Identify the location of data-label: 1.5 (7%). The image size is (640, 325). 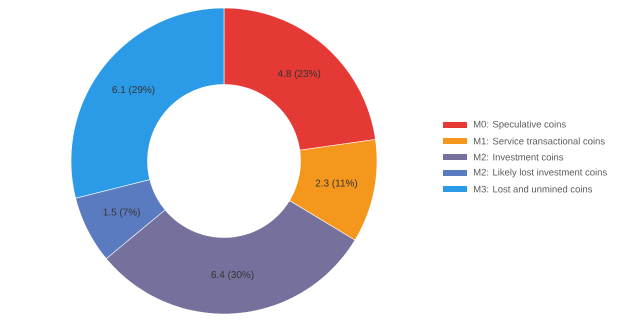
(122, 213).